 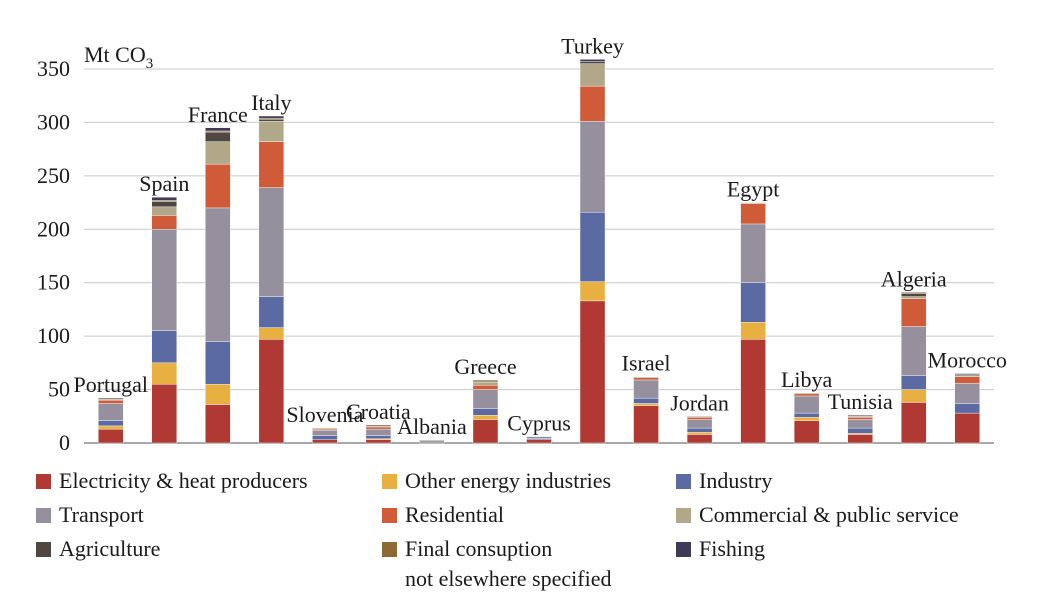 I want to click on category-label: Cyprus, so click(x=539, y=423).